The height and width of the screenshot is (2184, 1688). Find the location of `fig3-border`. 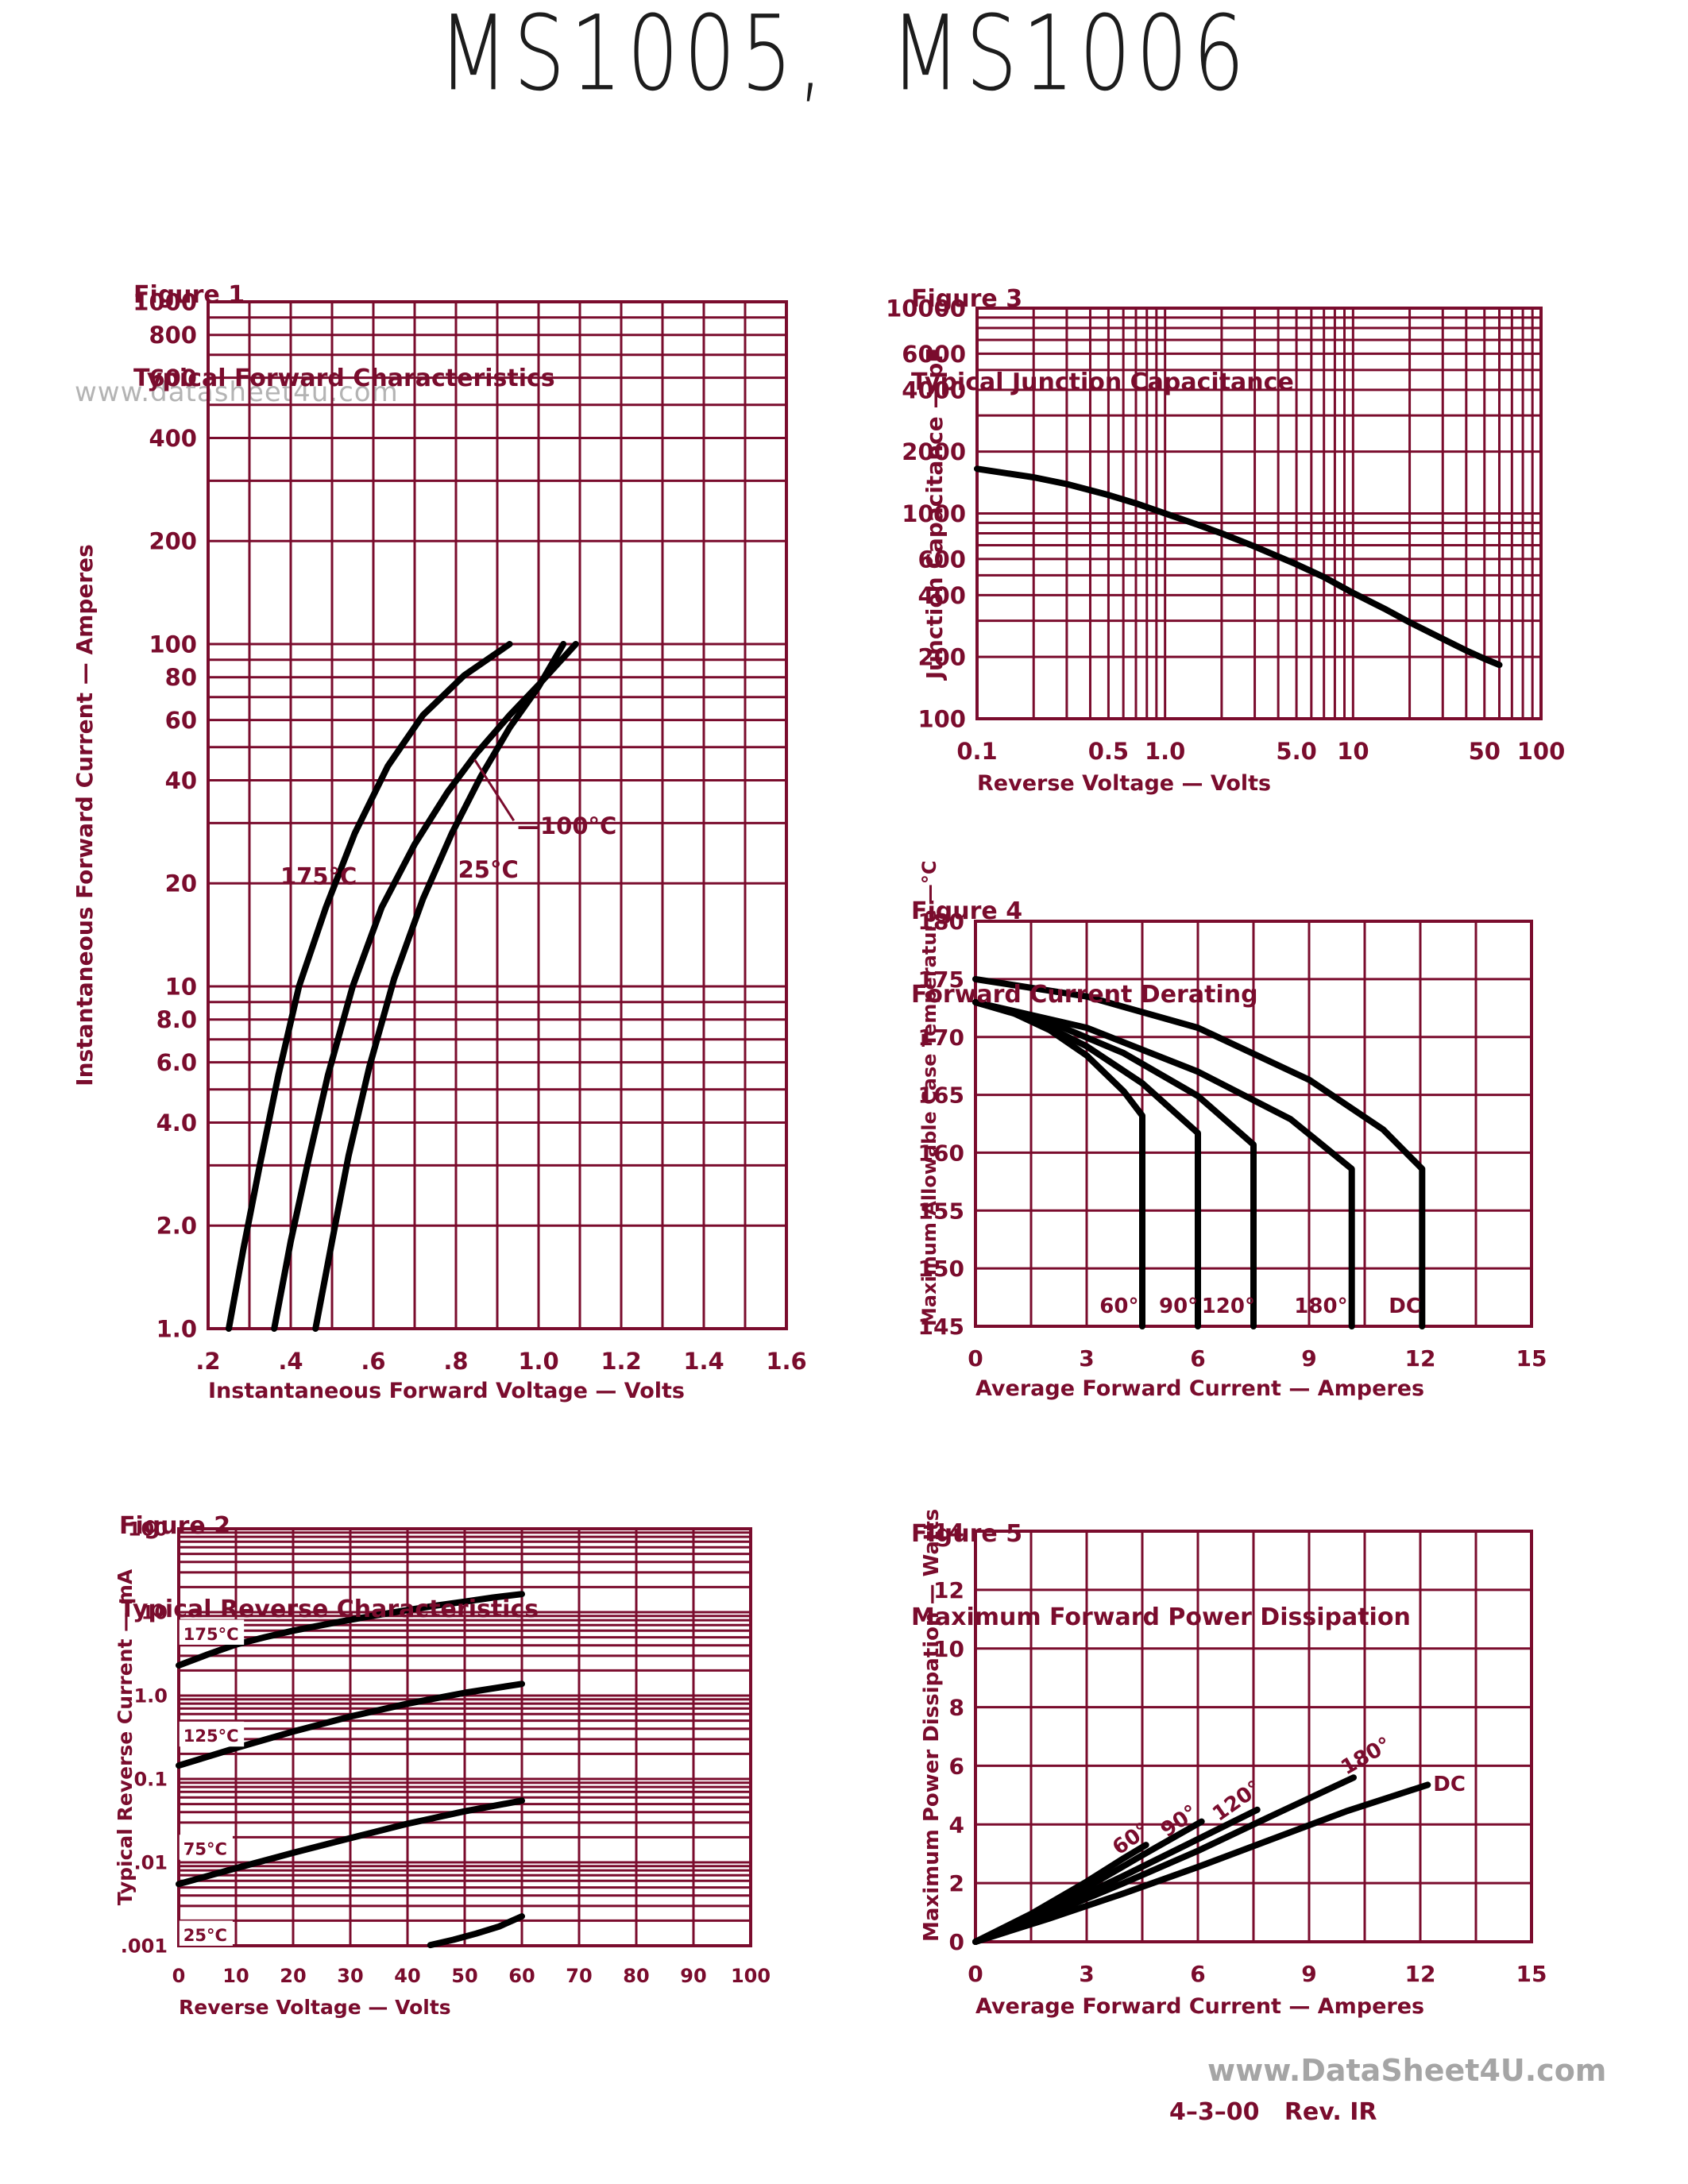

fig3-border is located at coordinates (1259, 513).